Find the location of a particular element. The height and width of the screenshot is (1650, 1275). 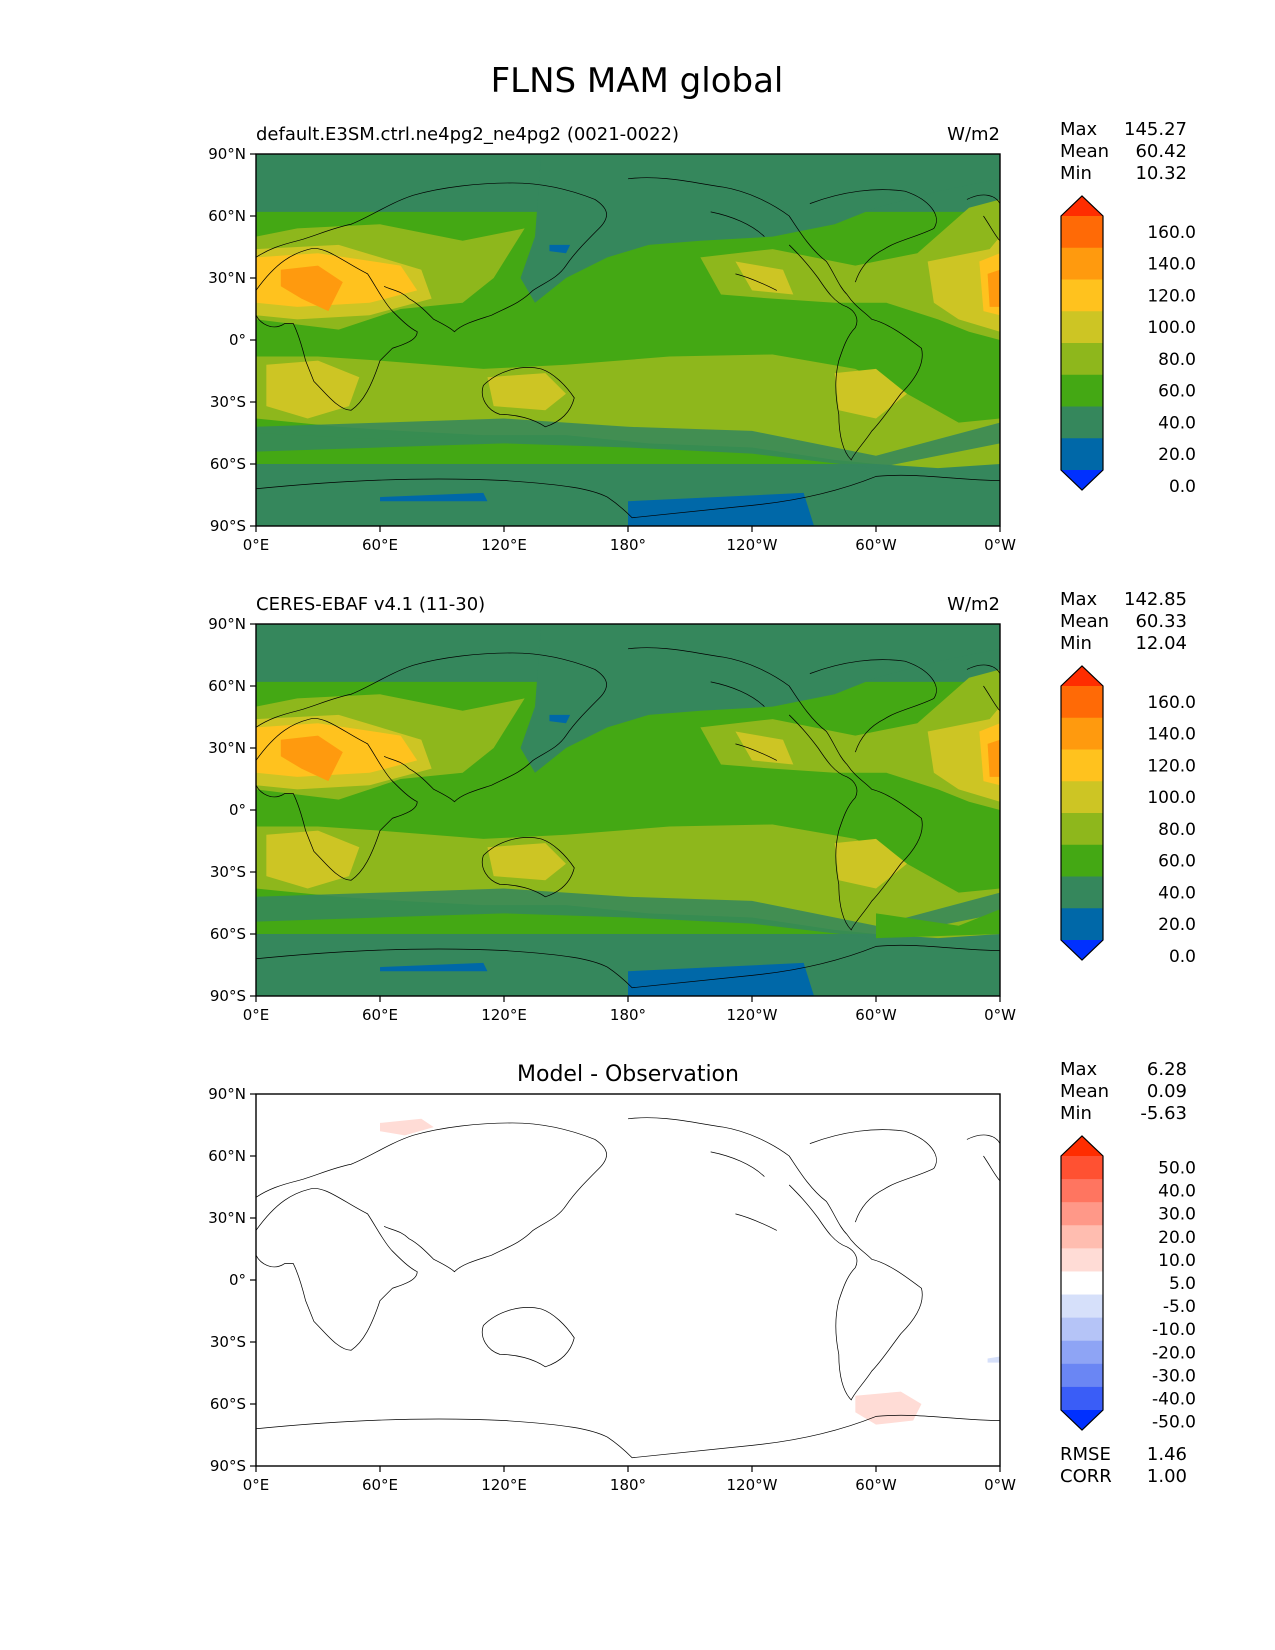

panel-test-stats: Max 145.27 Mean 60.42 Min 10.32 is located at coordinates (1123, 151).